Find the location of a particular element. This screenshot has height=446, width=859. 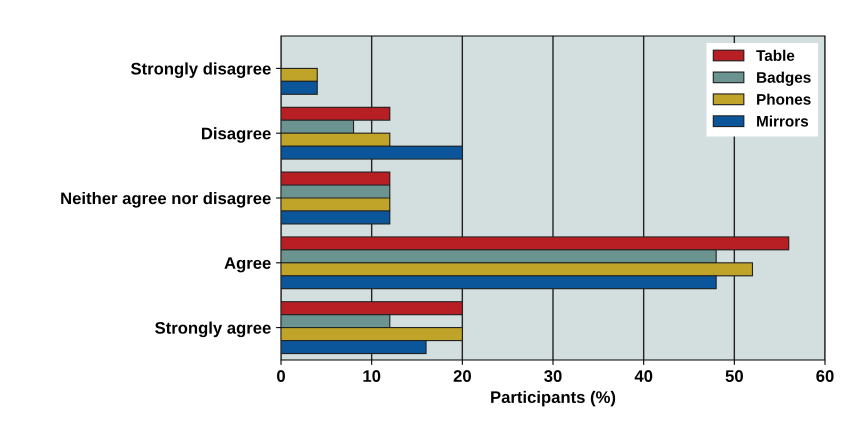

x-tick-label: 60 is located at coordinates (825, 376).